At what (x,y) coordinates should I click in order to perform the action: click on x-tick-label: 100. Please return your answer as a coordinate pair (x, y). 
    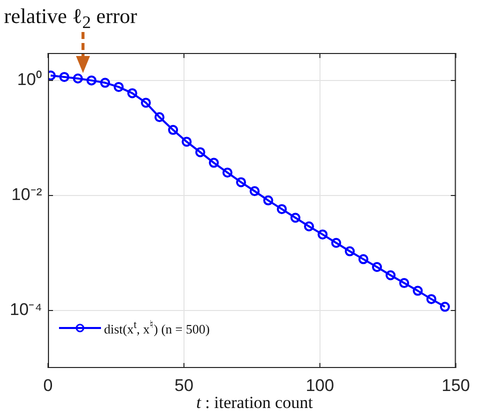
    Looking at the image, I should click on (320, 385).